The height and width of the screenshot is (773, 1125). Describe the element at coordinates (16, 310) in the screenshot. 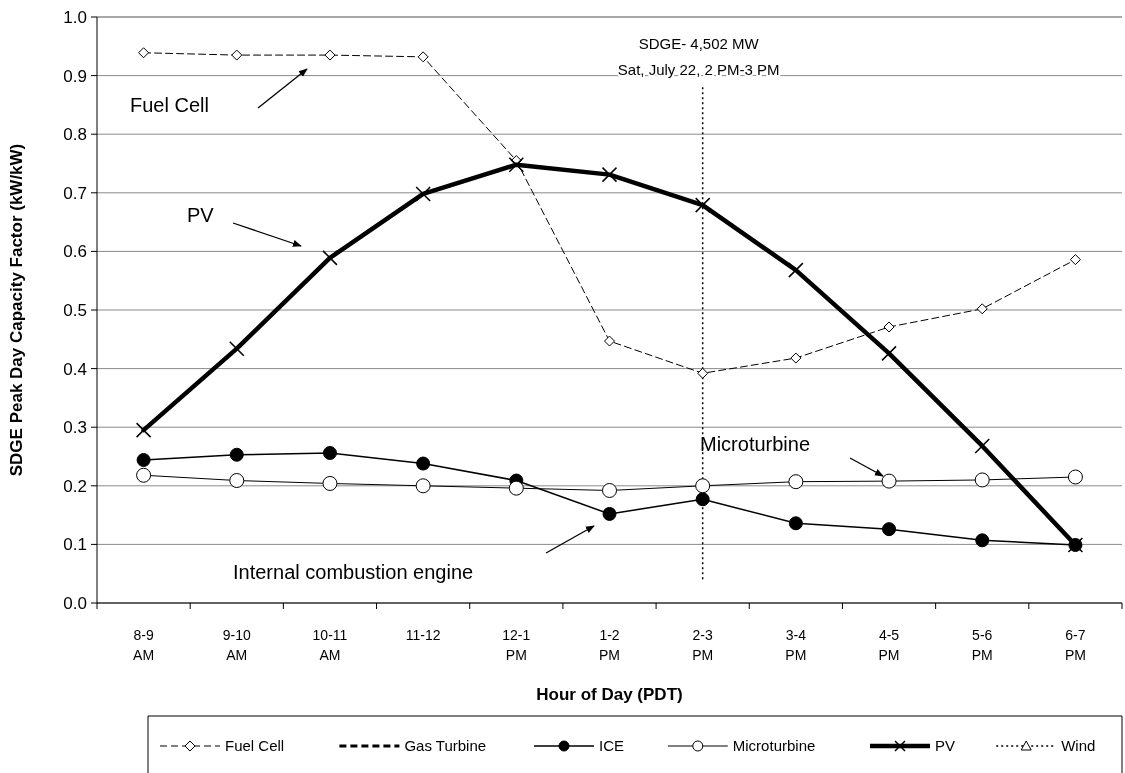

I see `y-axis-title: SDGE Peak Day Capacity Factor (kW/kW)` at that location.